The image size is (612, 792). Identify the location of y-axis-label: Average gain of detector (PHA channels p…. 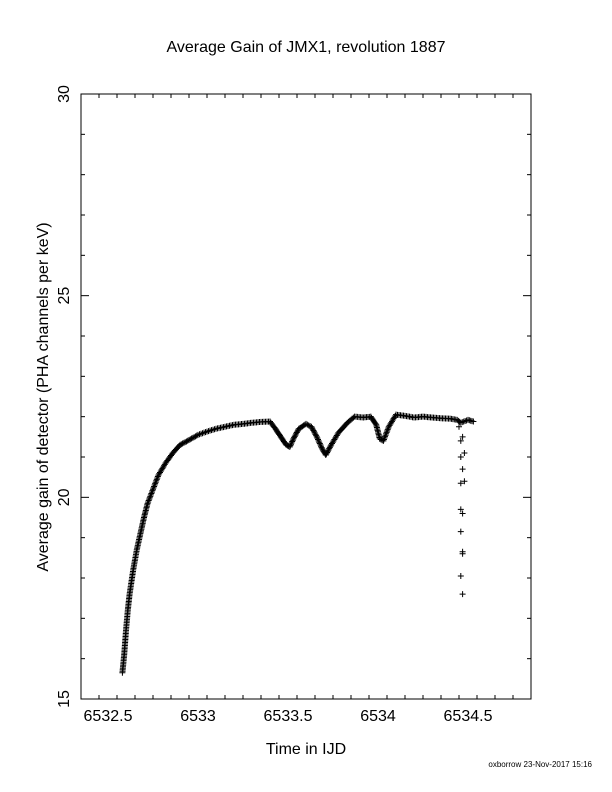
(43, 396).